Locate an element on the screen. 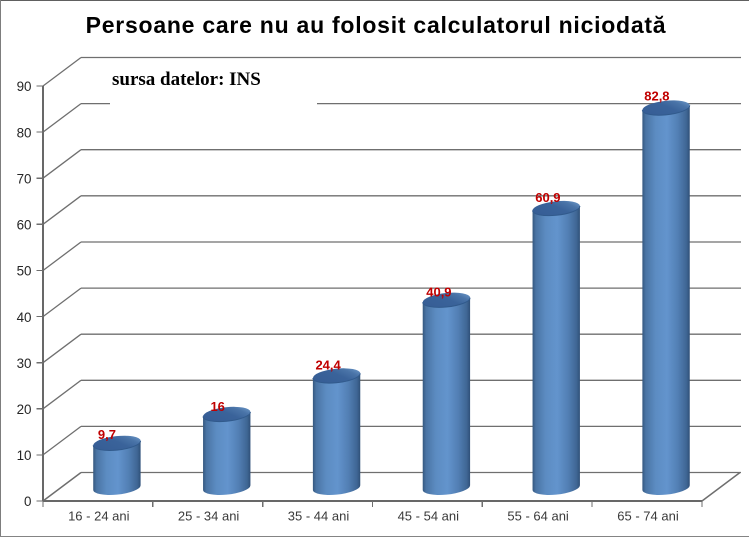  svg-text: 24,4 is located at coordinates (328, 364).